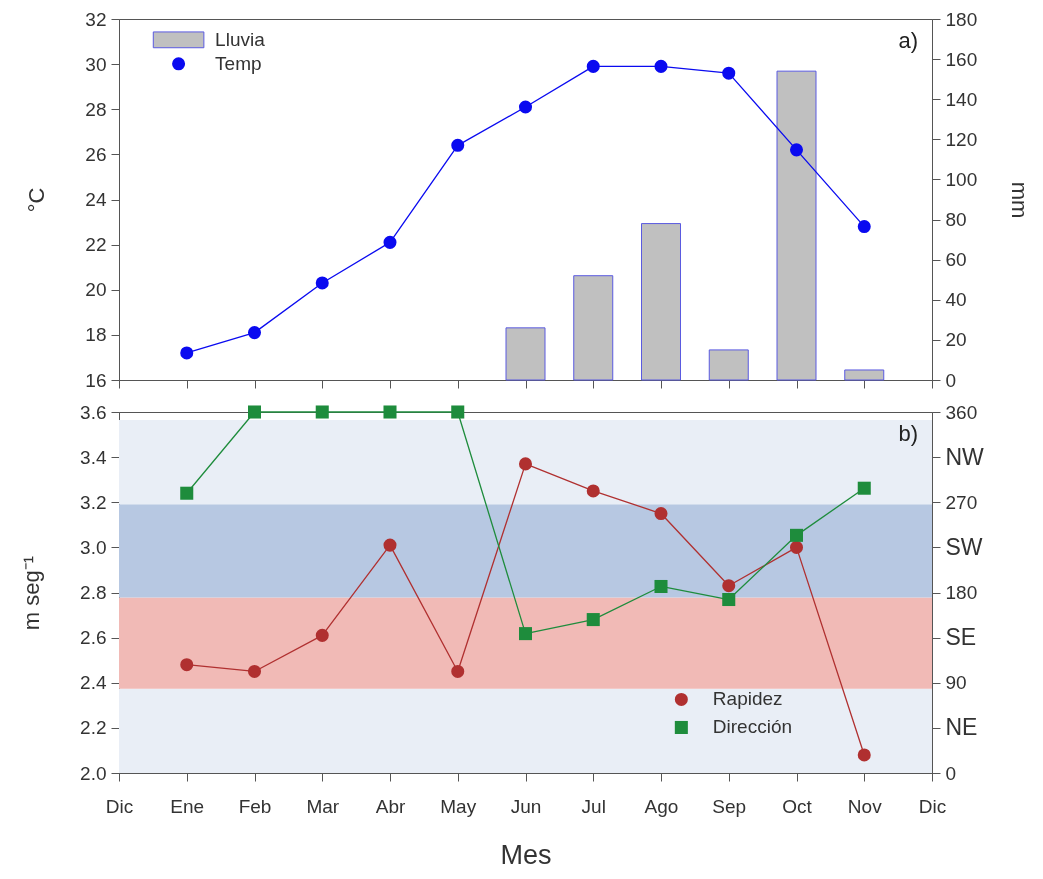 The width and height of the screenshot is (1043, 879). Describe the element at coordinates (96, 380) in the screenshot. I see `y-tick-label: 16` at that location.